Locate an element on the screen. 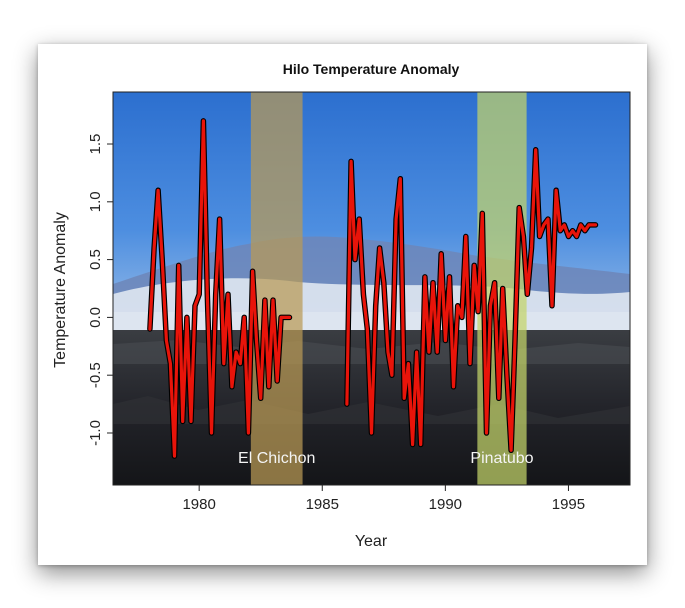 The image size is (685, 608). y-tick-label-5: 1.5 is located at coordinates (95, 144).